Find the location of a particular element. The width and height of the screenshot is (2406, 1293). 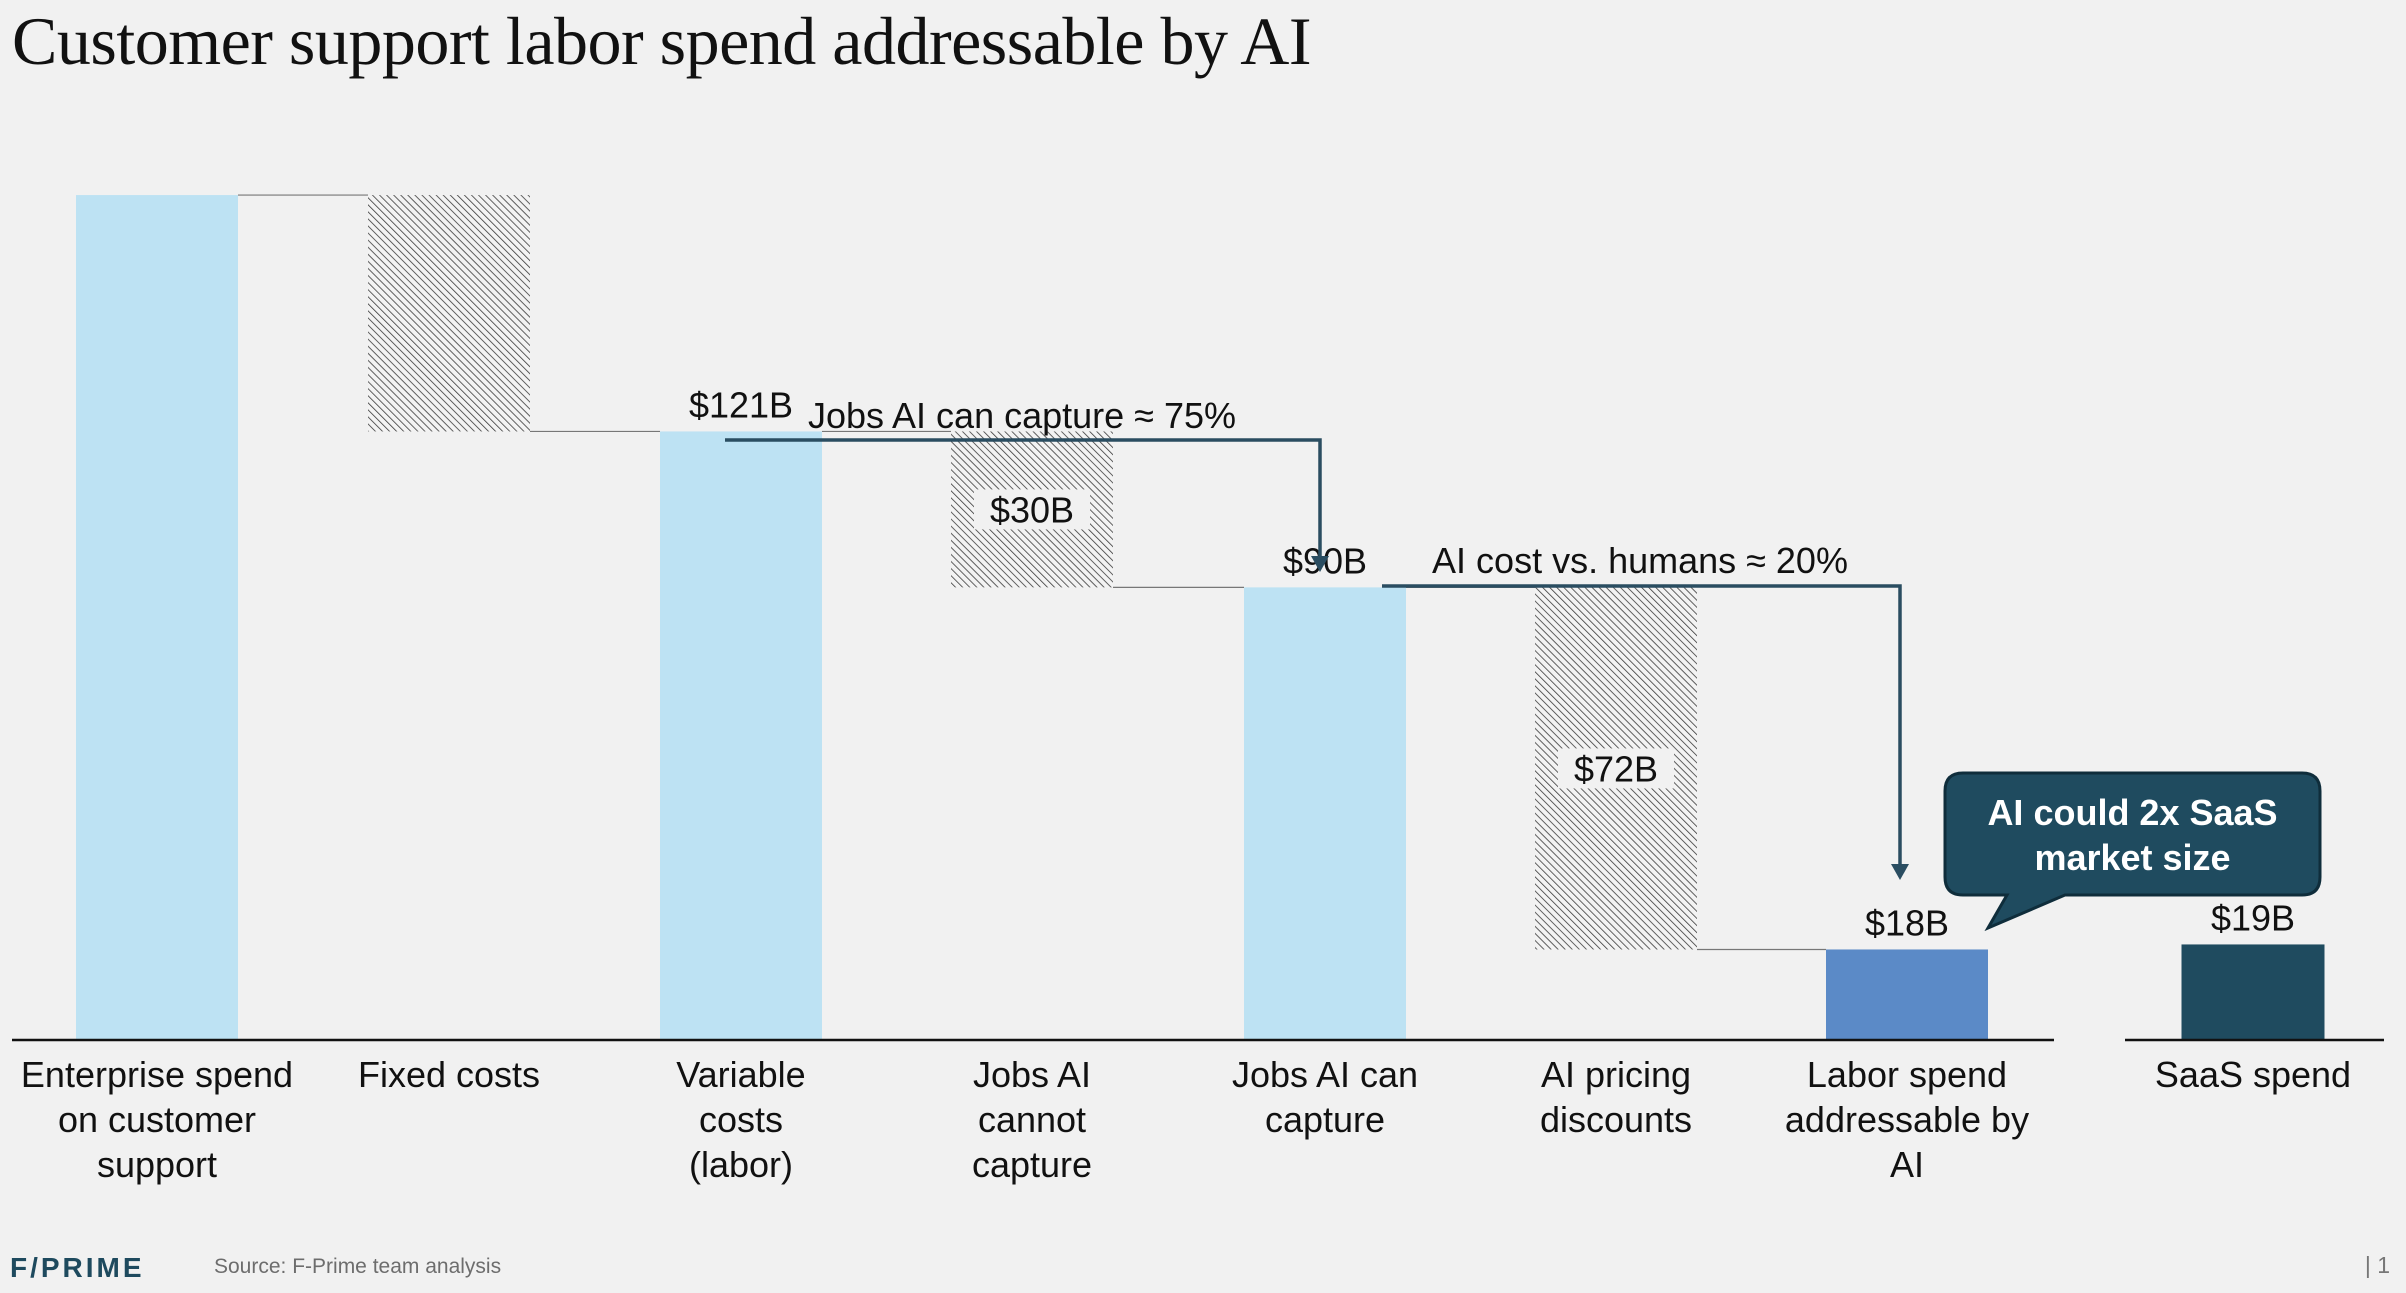

bar-value-label-7: $18B is located at coordinates (1907, 922).